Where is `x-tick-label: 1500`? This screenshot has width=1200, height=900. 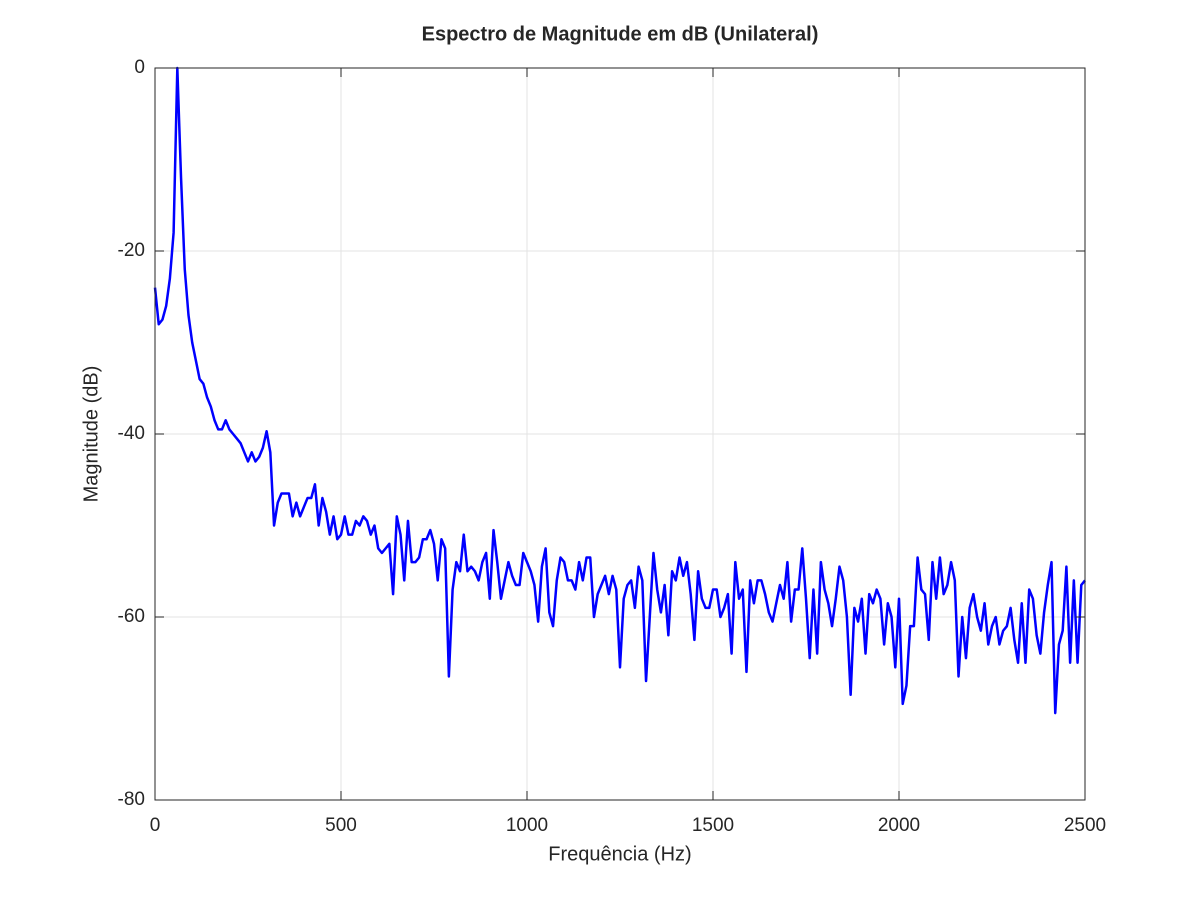 x-tick-label: 1500 is located at coordinates (713, 825).